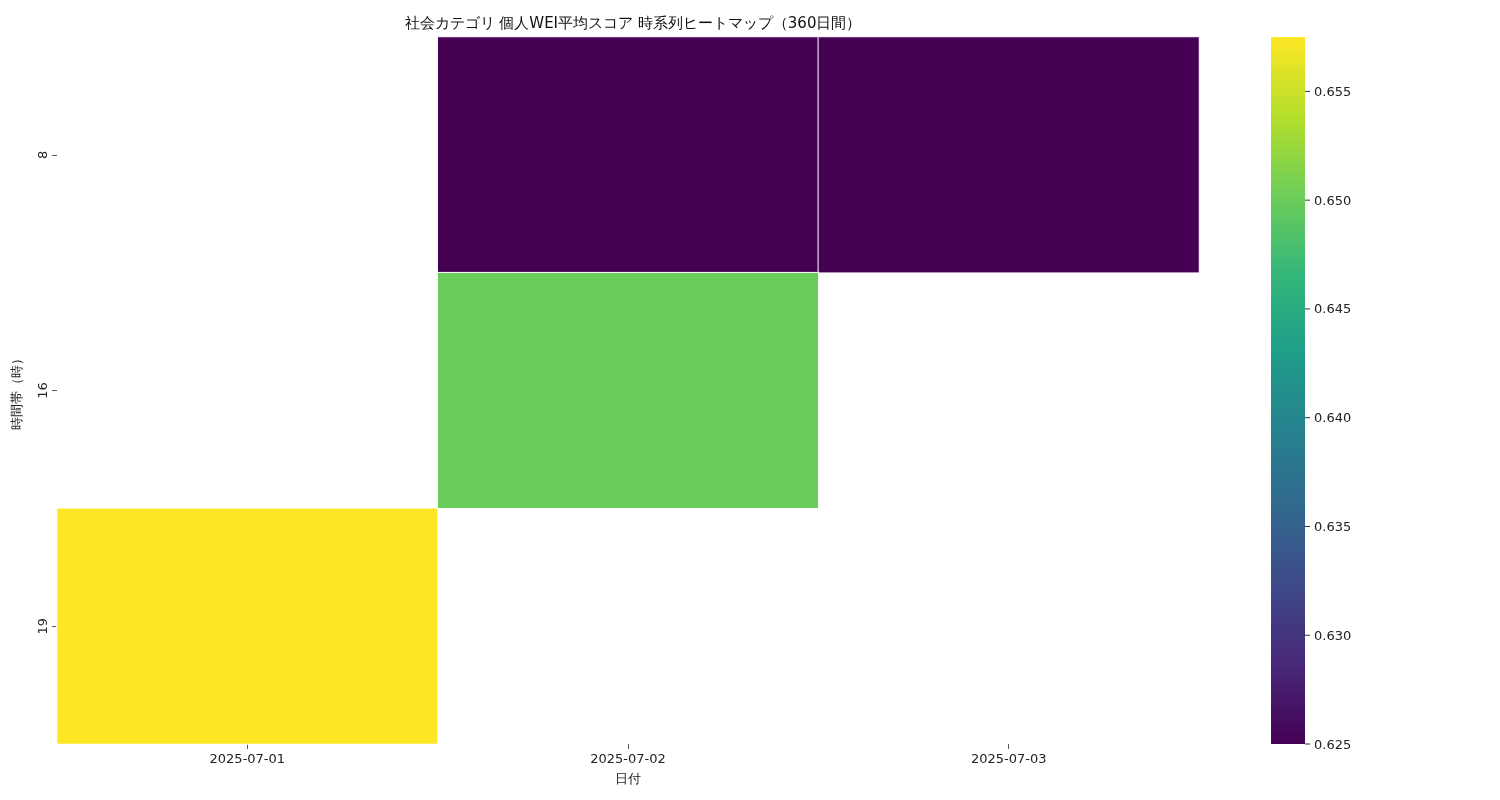 The height and width of the screenshot is (800, 1500). I want to click on y-tick-label: 19, so click(42, 626).